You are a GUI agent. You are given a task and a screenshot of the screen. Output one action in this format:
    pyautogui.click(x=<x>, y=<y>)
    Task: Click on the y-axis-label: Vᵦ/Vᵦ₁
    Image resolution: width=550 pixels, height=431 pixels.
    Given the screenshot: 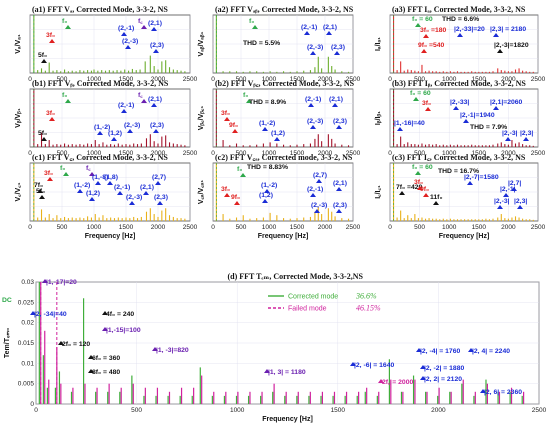 What is the action you would take?
    pyautogui.click(x=18, y=118)
    